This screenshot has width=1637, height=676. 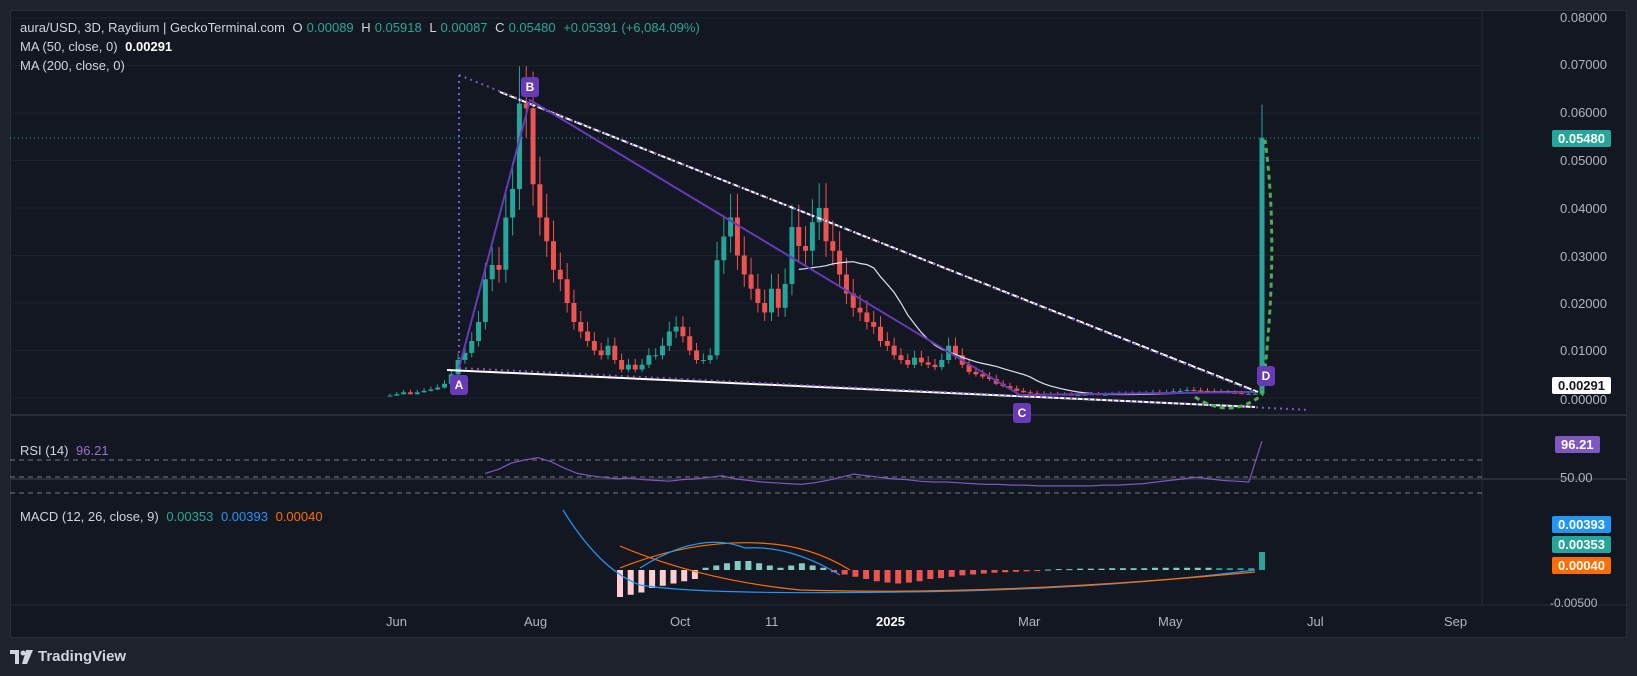 What do you see at coordinates (149, 46) in the screenshot?
I see `ma50-value: 0.00291` at bounding box center [149, 46].